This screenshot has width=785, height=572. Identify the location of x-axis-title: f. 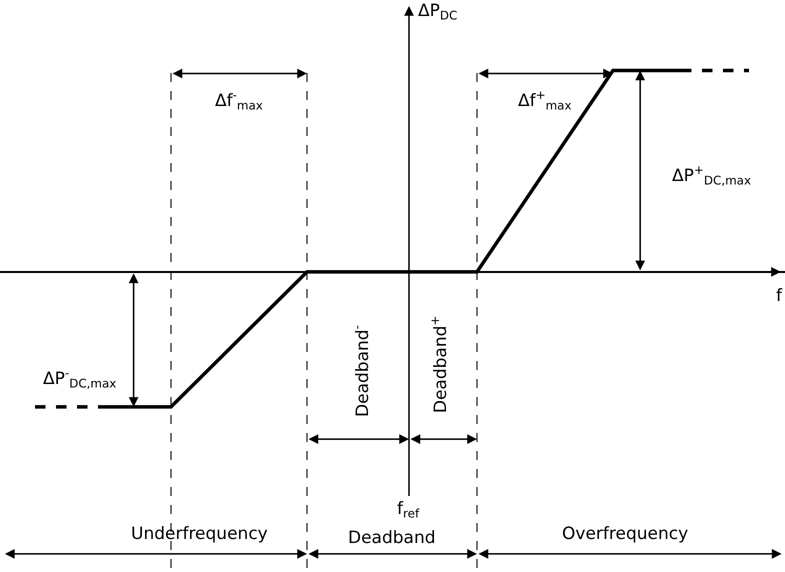
(779, 296).